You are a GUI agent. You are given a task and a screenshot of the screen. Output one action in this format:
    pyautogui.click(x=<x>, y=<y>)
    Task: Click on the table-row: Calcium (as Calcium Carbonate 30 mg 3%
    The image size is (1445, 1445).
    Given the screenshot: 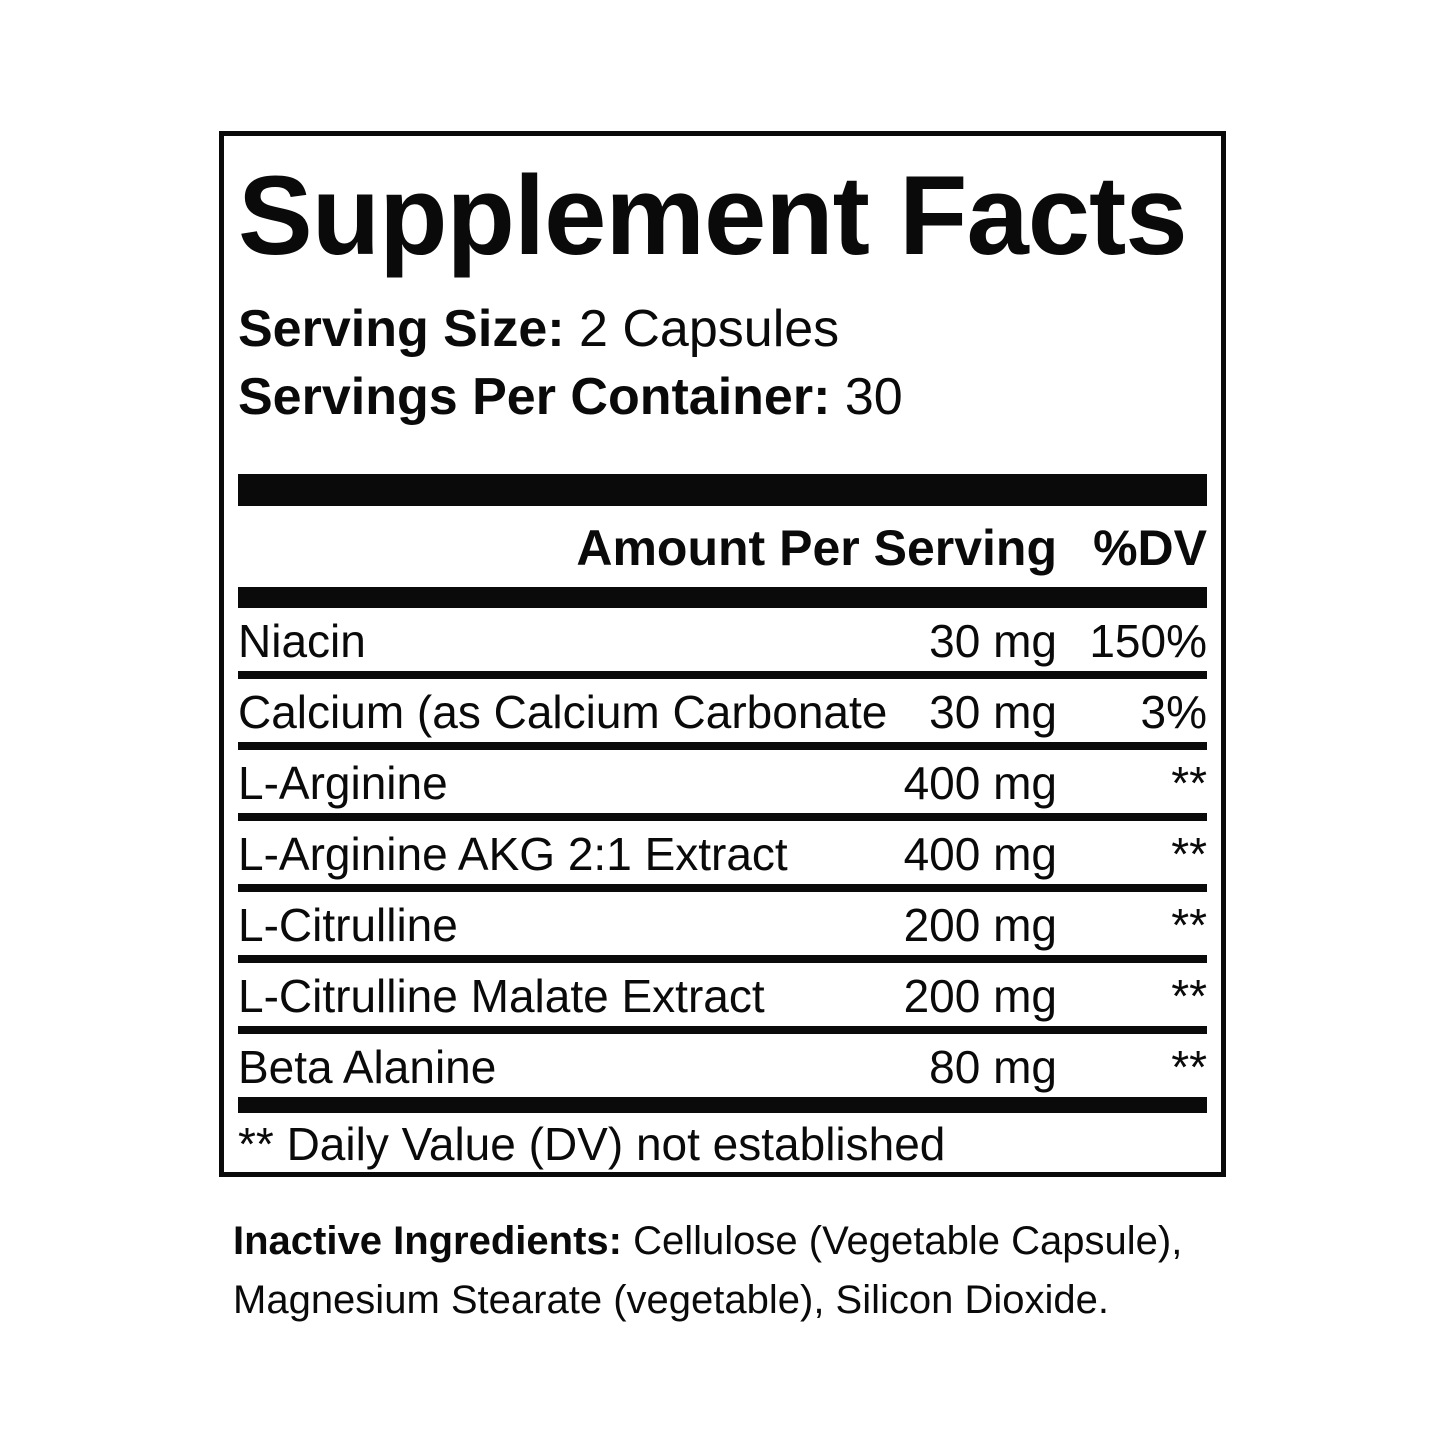 What is the action you would take?
    pyautogui.click(x=722, y=710)
    